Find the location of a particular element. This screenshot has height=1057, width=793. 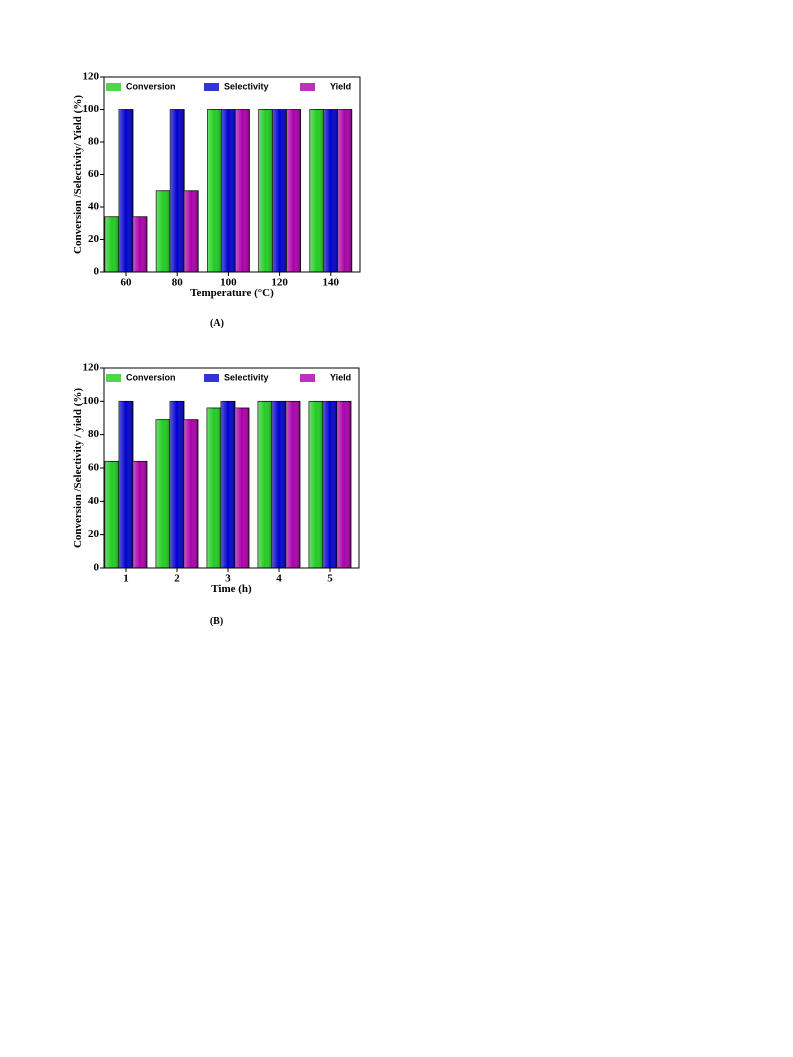

x-axis-title: Time (h) is located at coordinates (231, 589).